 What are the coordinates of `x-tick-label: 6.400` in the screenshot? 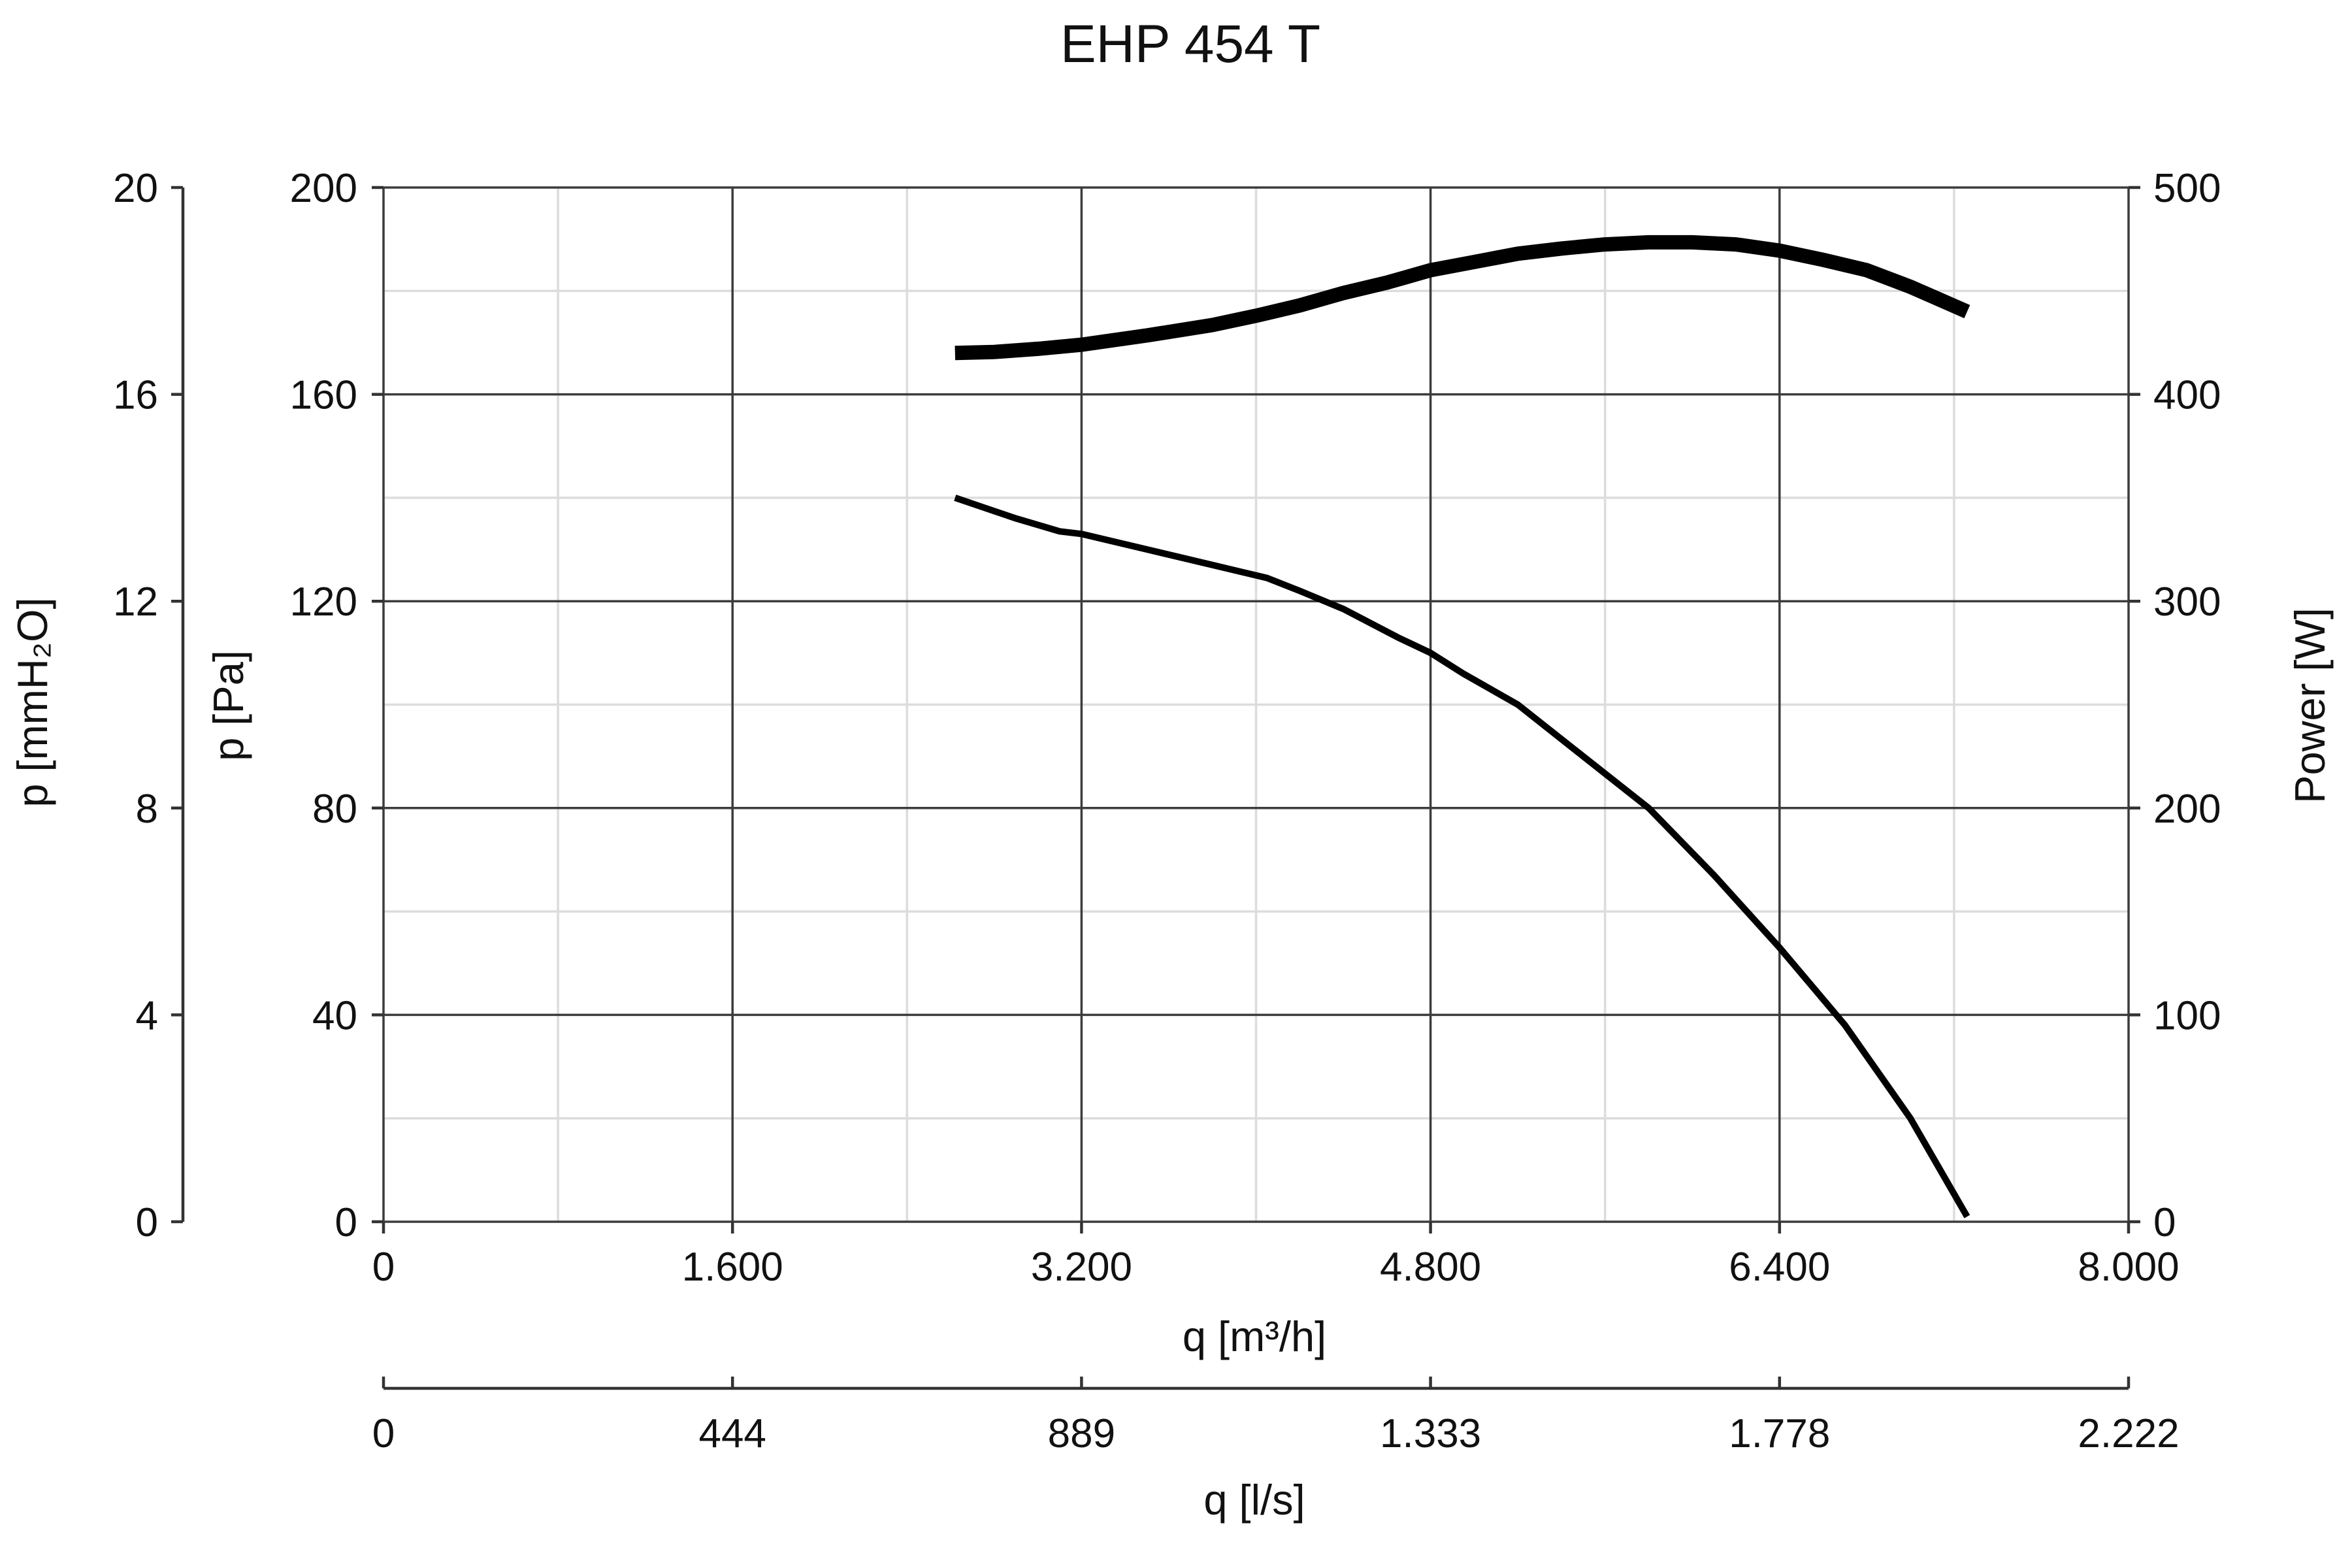 It's located at (1779, 1267).